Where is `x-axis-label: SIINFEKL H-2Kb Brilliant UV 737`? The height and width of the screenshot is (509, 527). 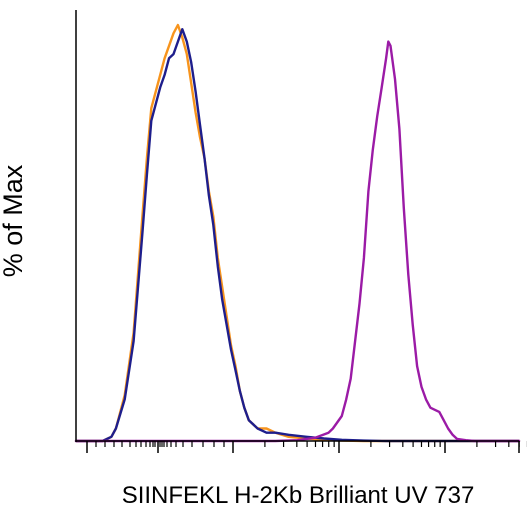
x-axis-label: SIINFEKL H-2Kb Brilliant UV 737 is located at coordinates (298, 495).